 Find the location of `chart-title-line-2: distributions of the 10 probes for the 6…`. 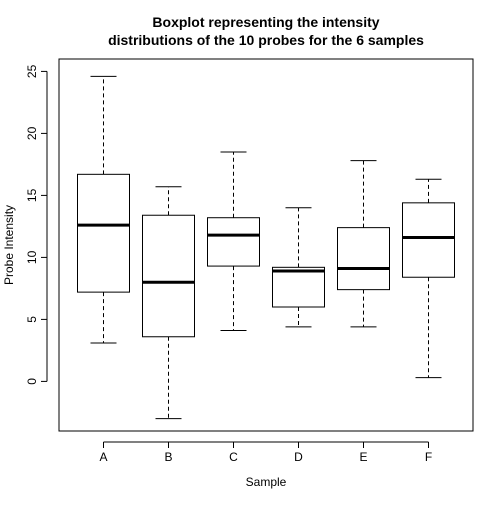

chart-title-line-2: distributions of the 10 probes for the 6… is located at coordinates (266, 40).